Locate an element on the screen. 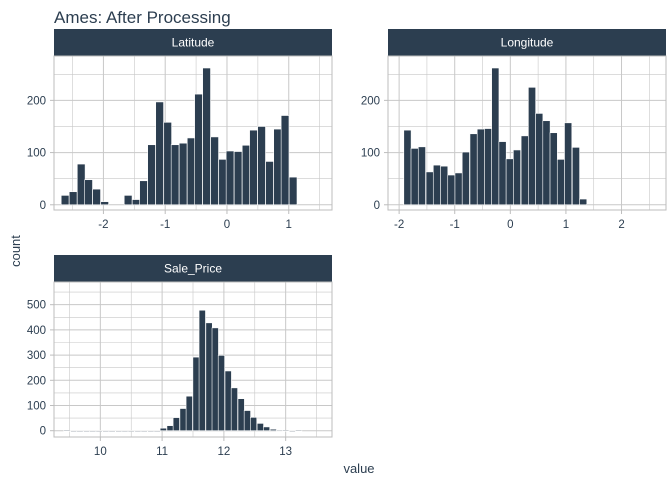 The height and width of the screenshot is (480, 672). y-tick-label: 300 is located at coordinates (36, 356).